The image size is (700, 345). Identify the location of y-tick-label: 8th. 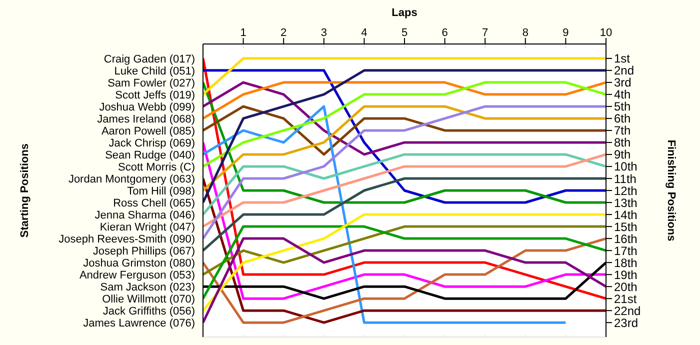
(622, 143).